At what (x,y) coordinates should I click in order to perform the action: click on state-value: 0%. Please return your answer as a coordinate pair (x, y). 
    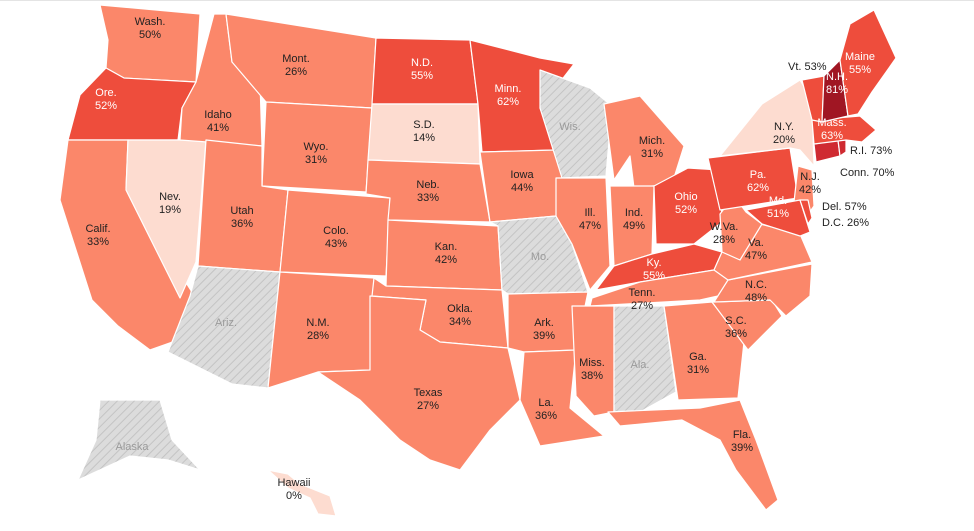
    Looking at the image, I should click on (294, 496).